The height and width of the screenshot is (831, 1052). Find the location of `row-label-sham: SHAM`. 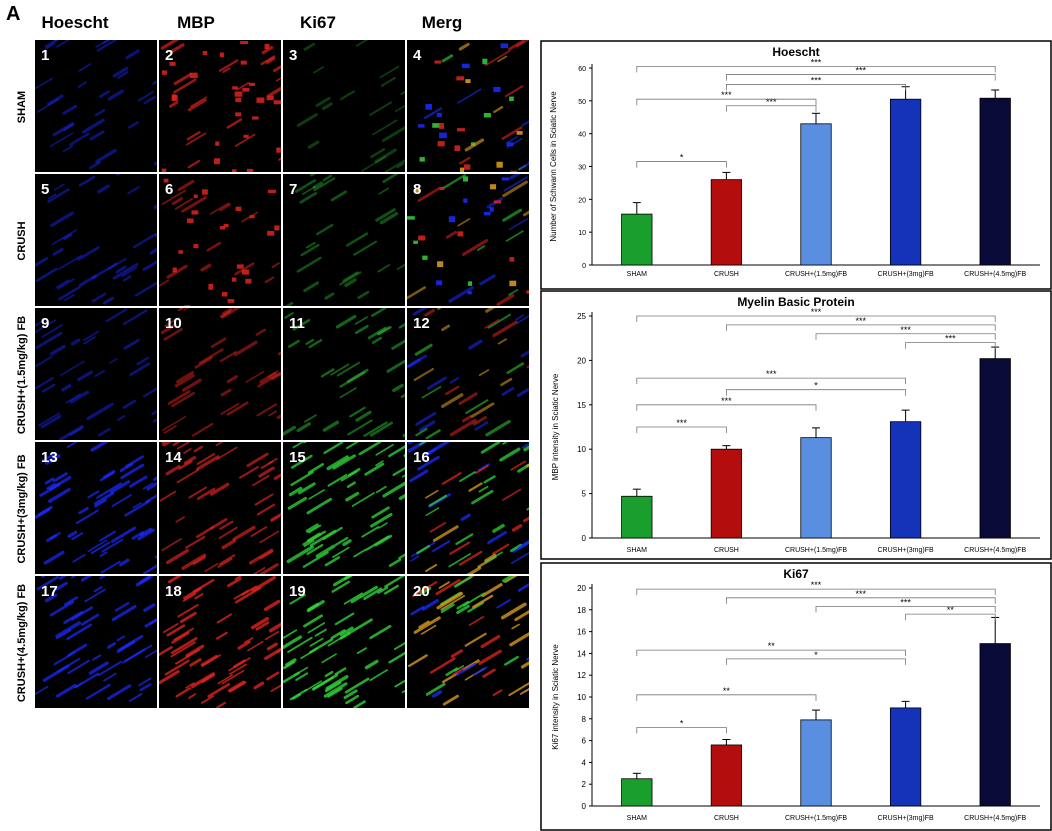

row-label-sham: SHAM is located at coordinates (22, 107).